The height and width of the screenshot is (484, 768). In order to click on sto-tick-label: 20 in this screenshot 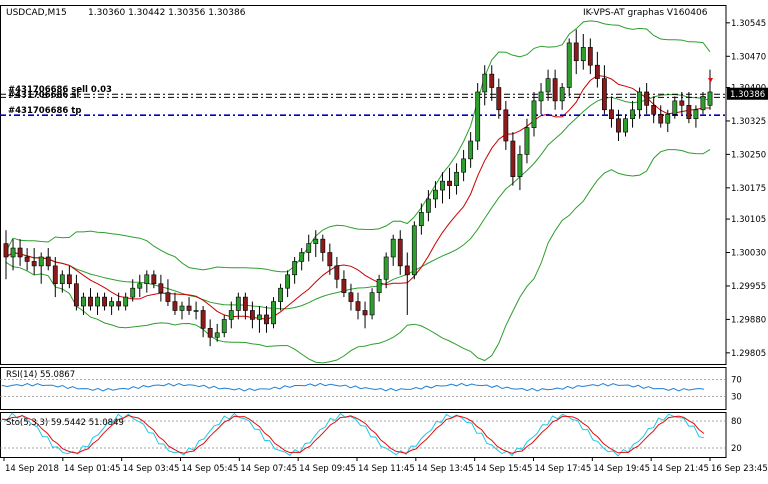, I will do `click(736, 449)`.